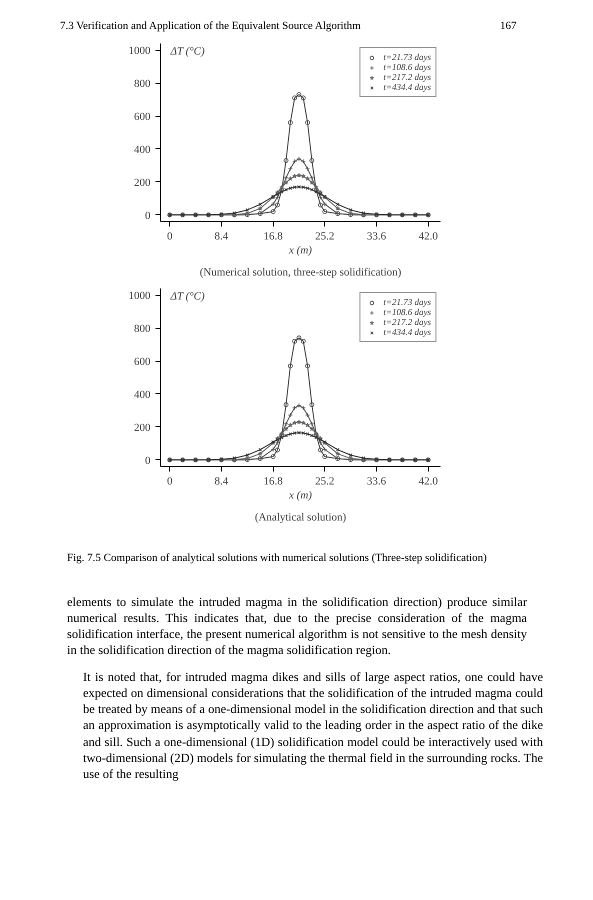  I want to click on text: (Numerical solution, three-step solidification), so click(301, 272).